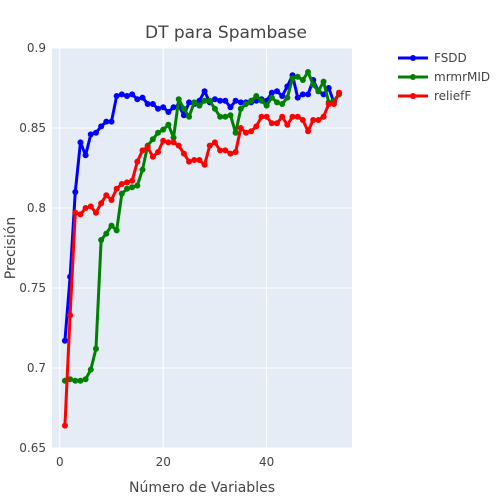 This screenshot has height=500, width=500. I want to click on legend-item-fsdd: FSDD, so click(432, 58).